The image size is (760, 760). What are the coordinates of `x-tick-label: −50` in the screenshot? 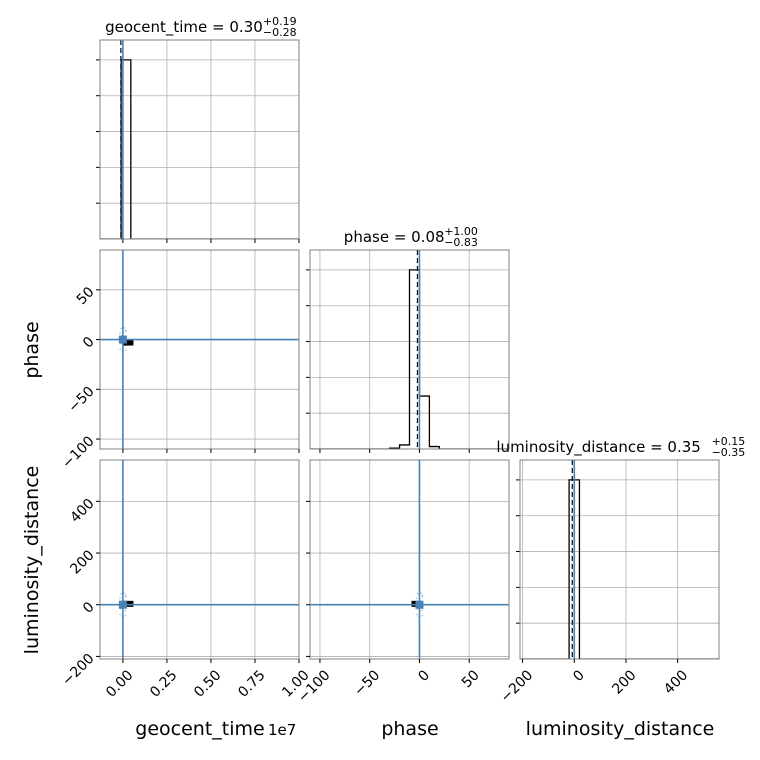 It's located at (367, 683).